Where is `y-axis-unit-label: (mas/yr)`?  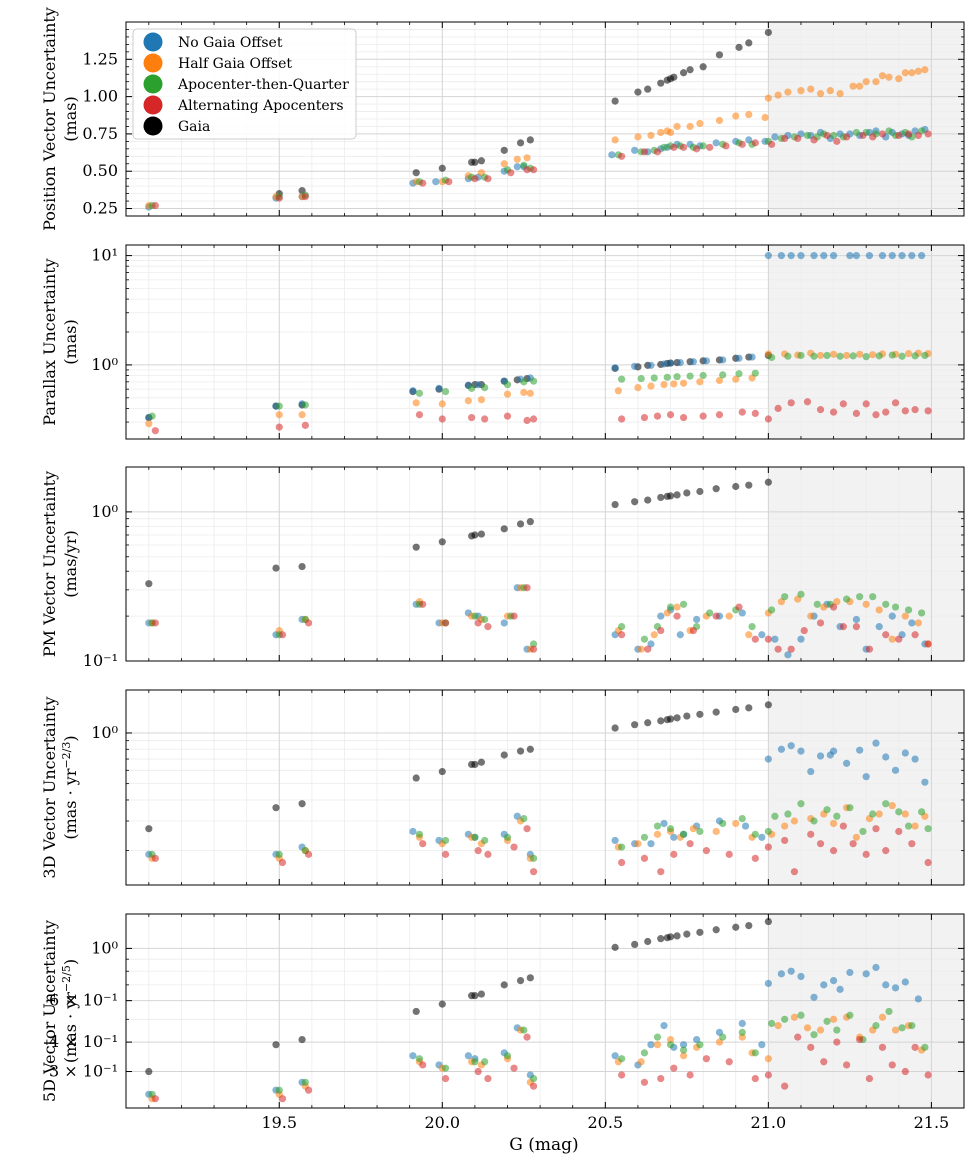 y-axis-unit-label: (mas/yr) is located at coordinates (70, 563).